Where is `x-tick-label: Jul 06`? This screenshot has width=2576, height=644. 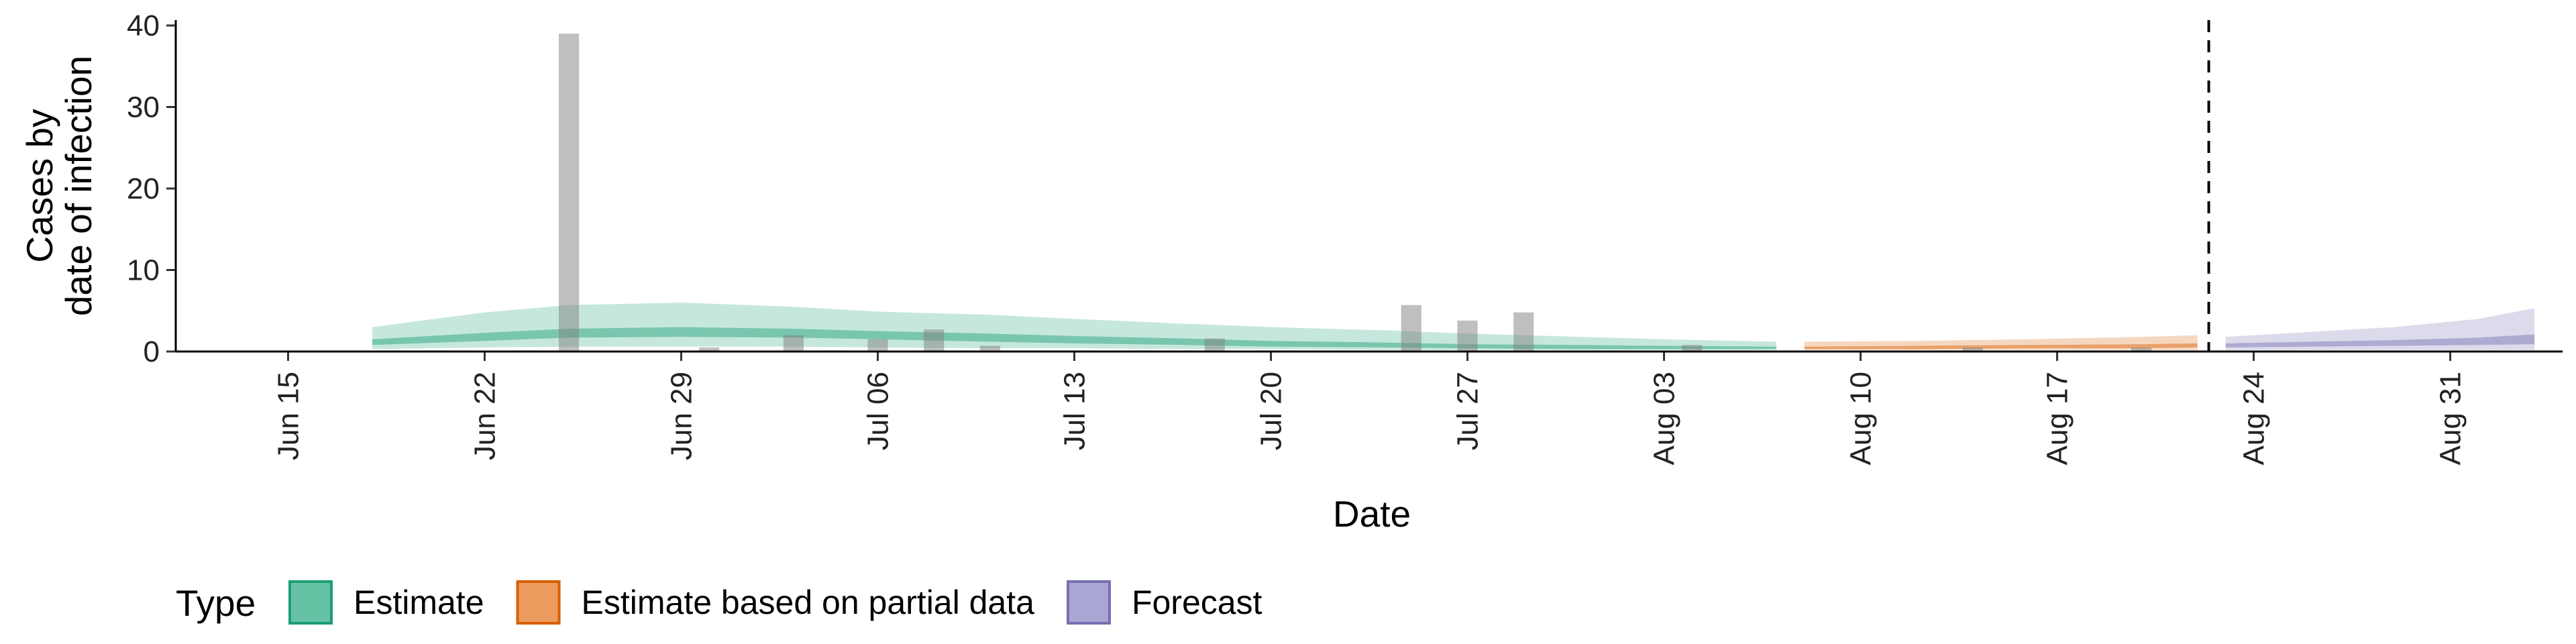 x-tick-label: Jul 06 is located at coordinates (877, 411).